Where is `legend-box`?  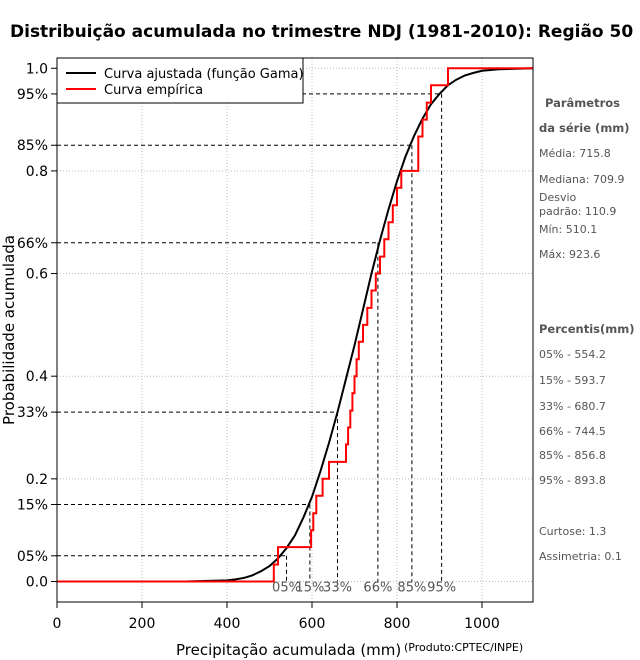 legend-box is located at coordinates (180, 80).